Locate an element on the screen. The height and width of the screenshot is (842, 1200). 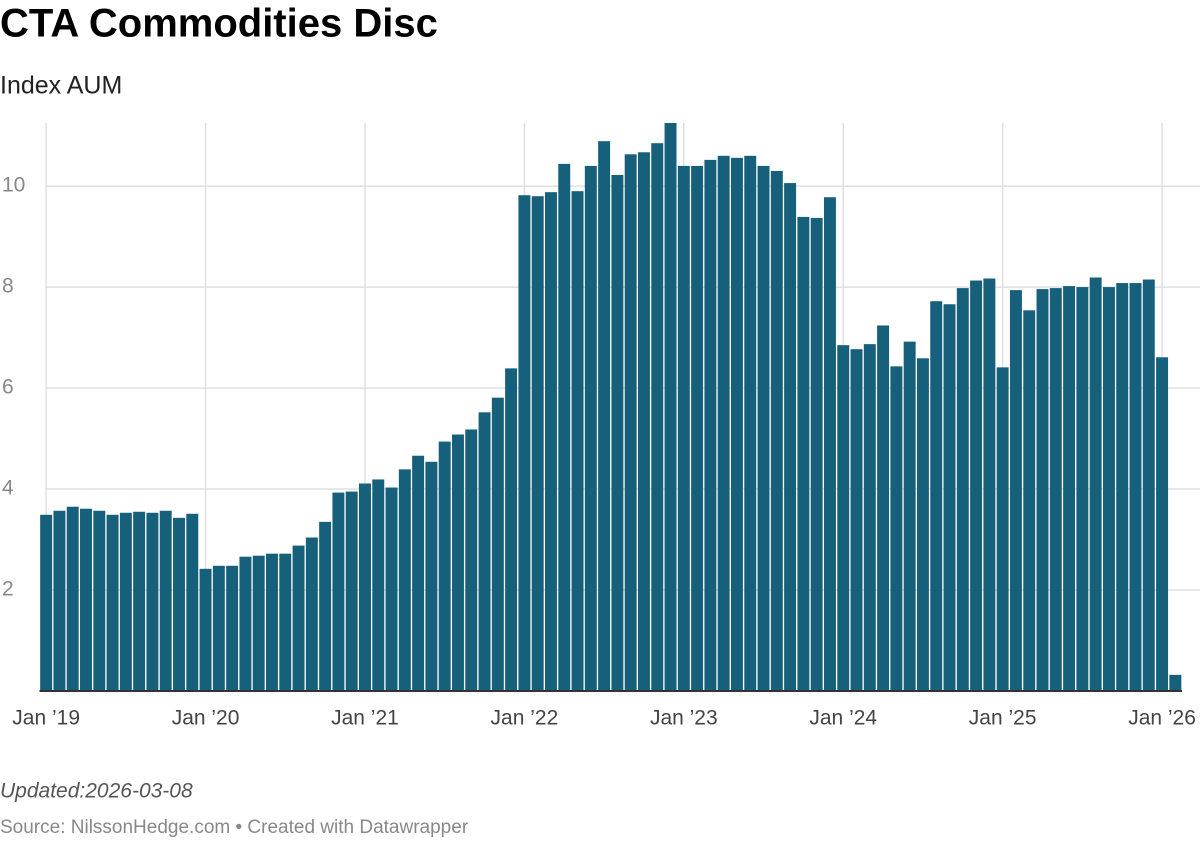
chart-title: CTA Commodities Disc is located at coordinates (219, 24).